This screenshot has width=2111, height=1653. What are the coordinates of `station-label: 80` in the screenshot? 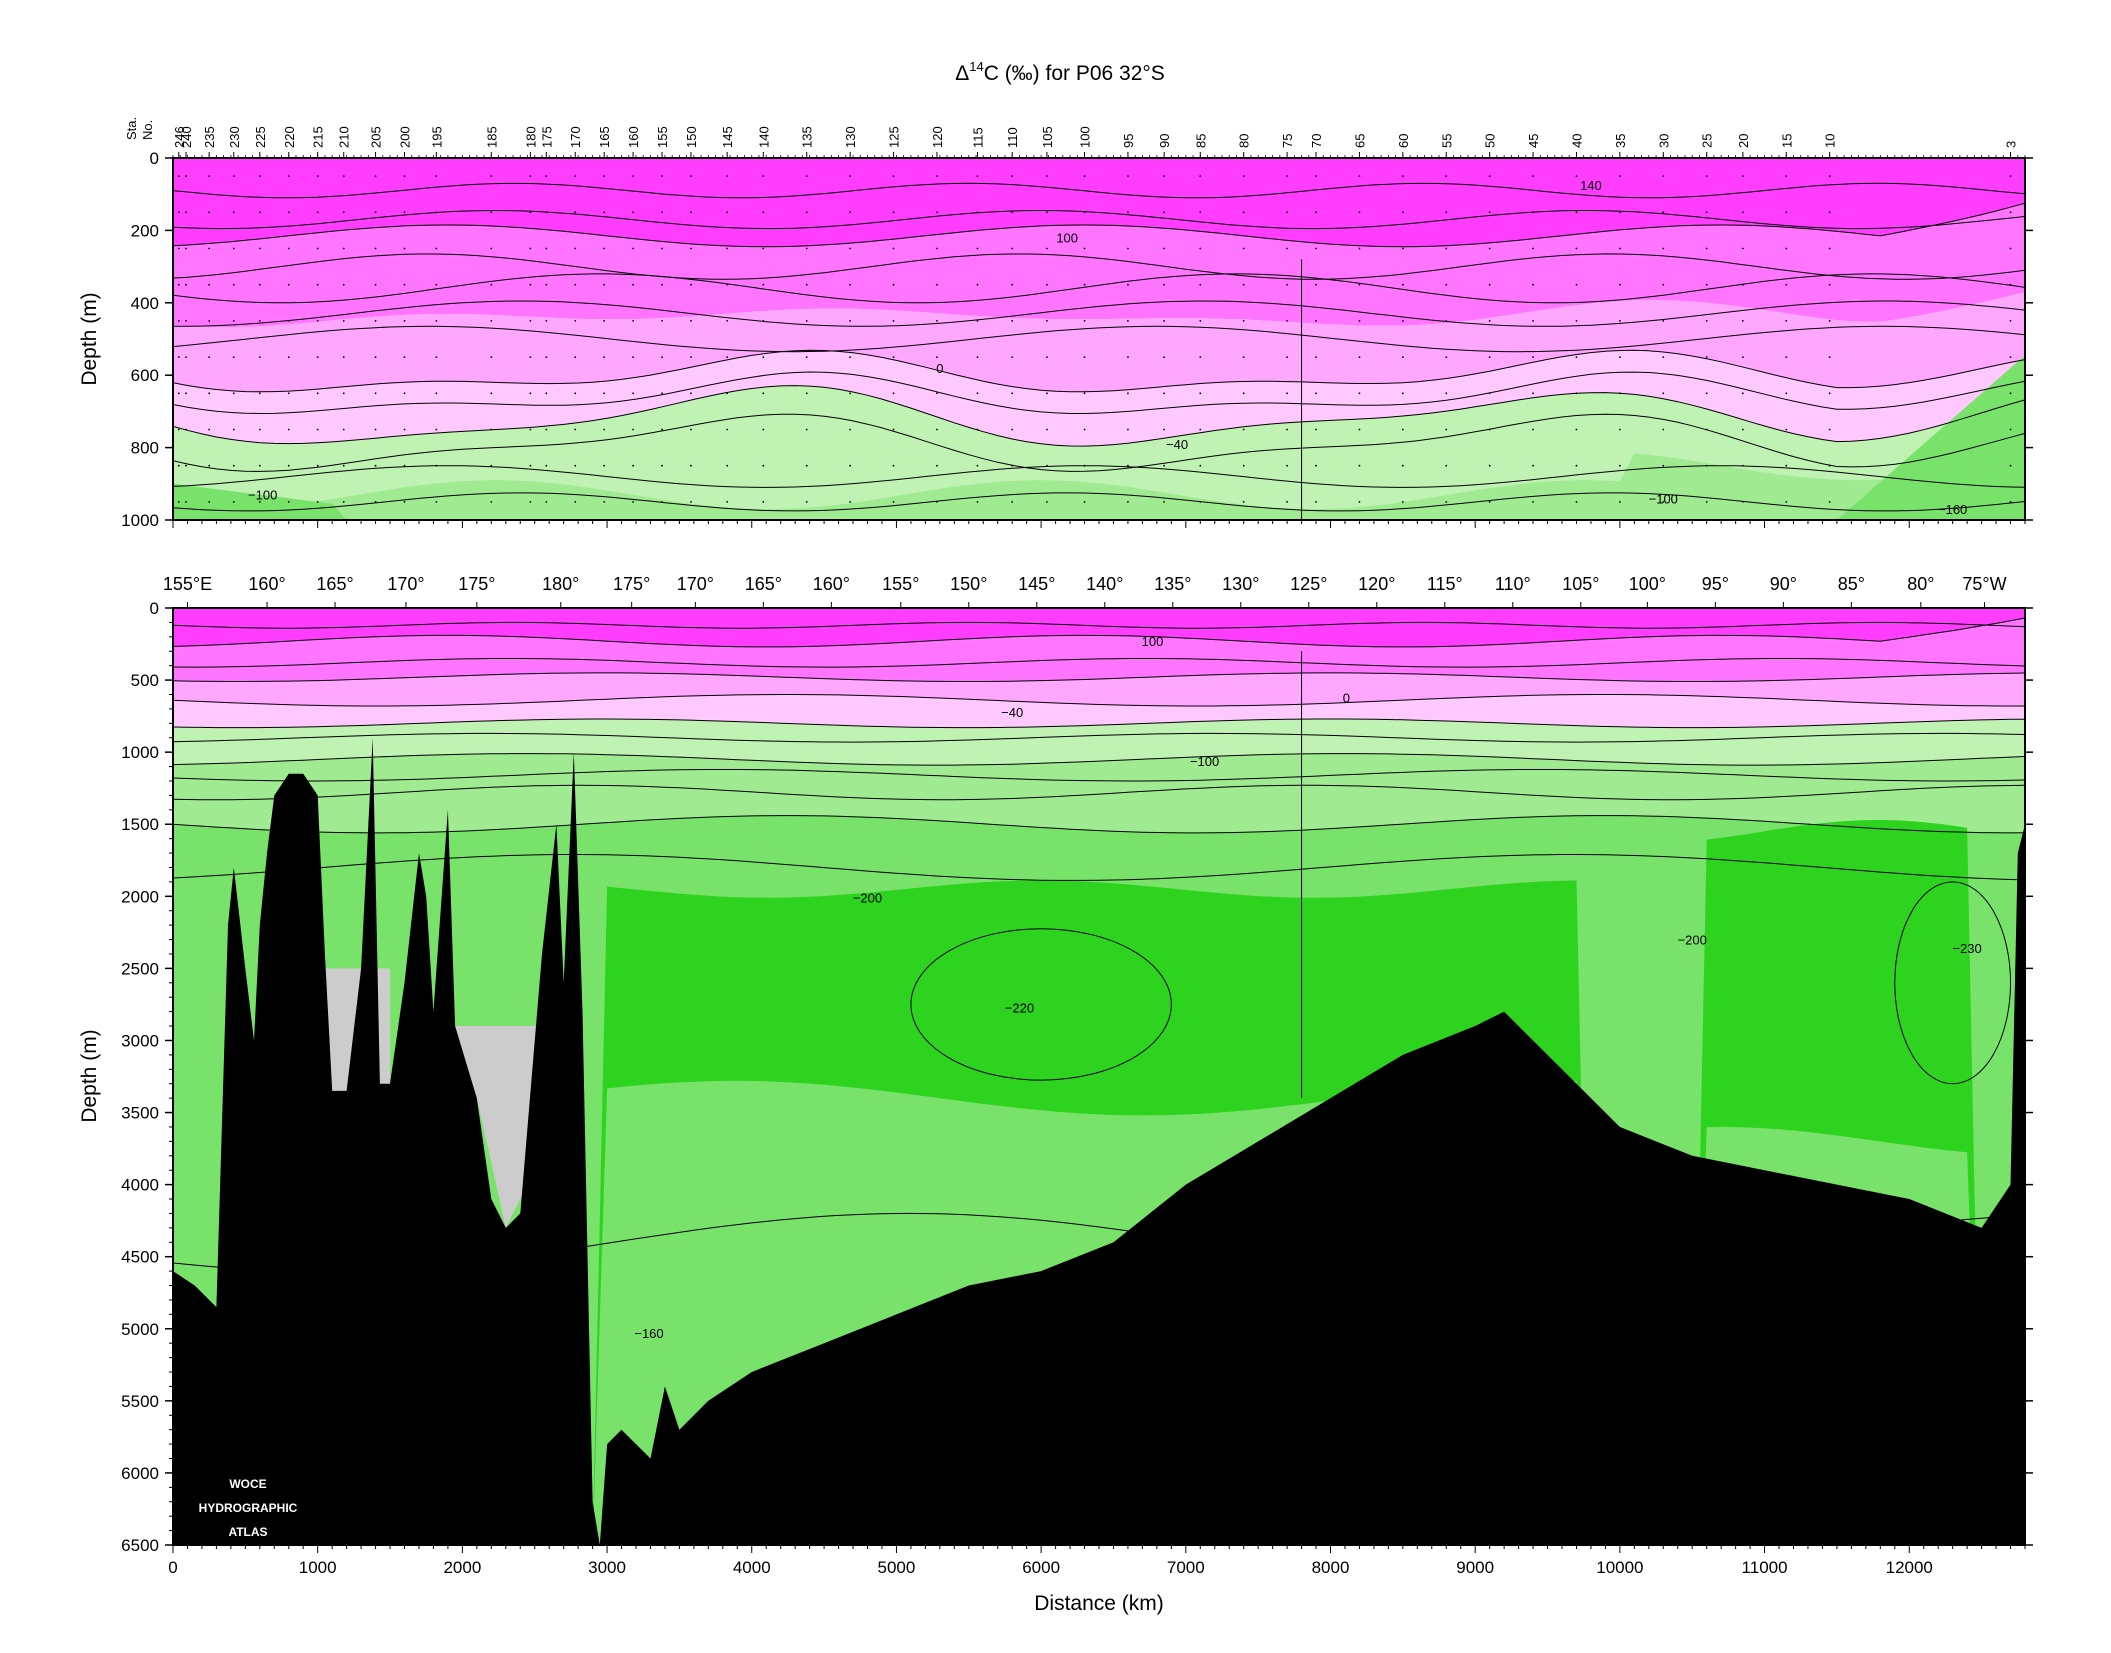 It's located at (1244, 141).